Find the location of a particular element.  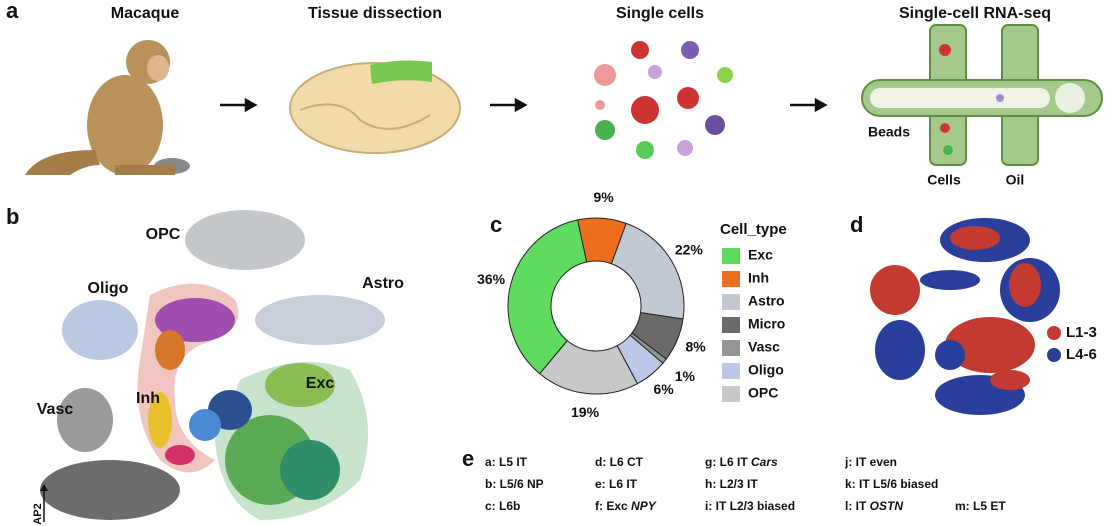

panel-letter: b is located at coordinates (12, 216).